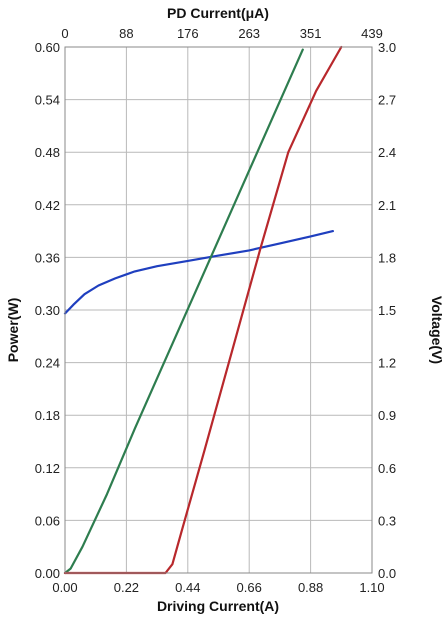 This screenshot has height=625, width=448. Describe the element at coordinates (47, 520) in the screenshot. I see `y-left-tick-label: 0.06` at that location.